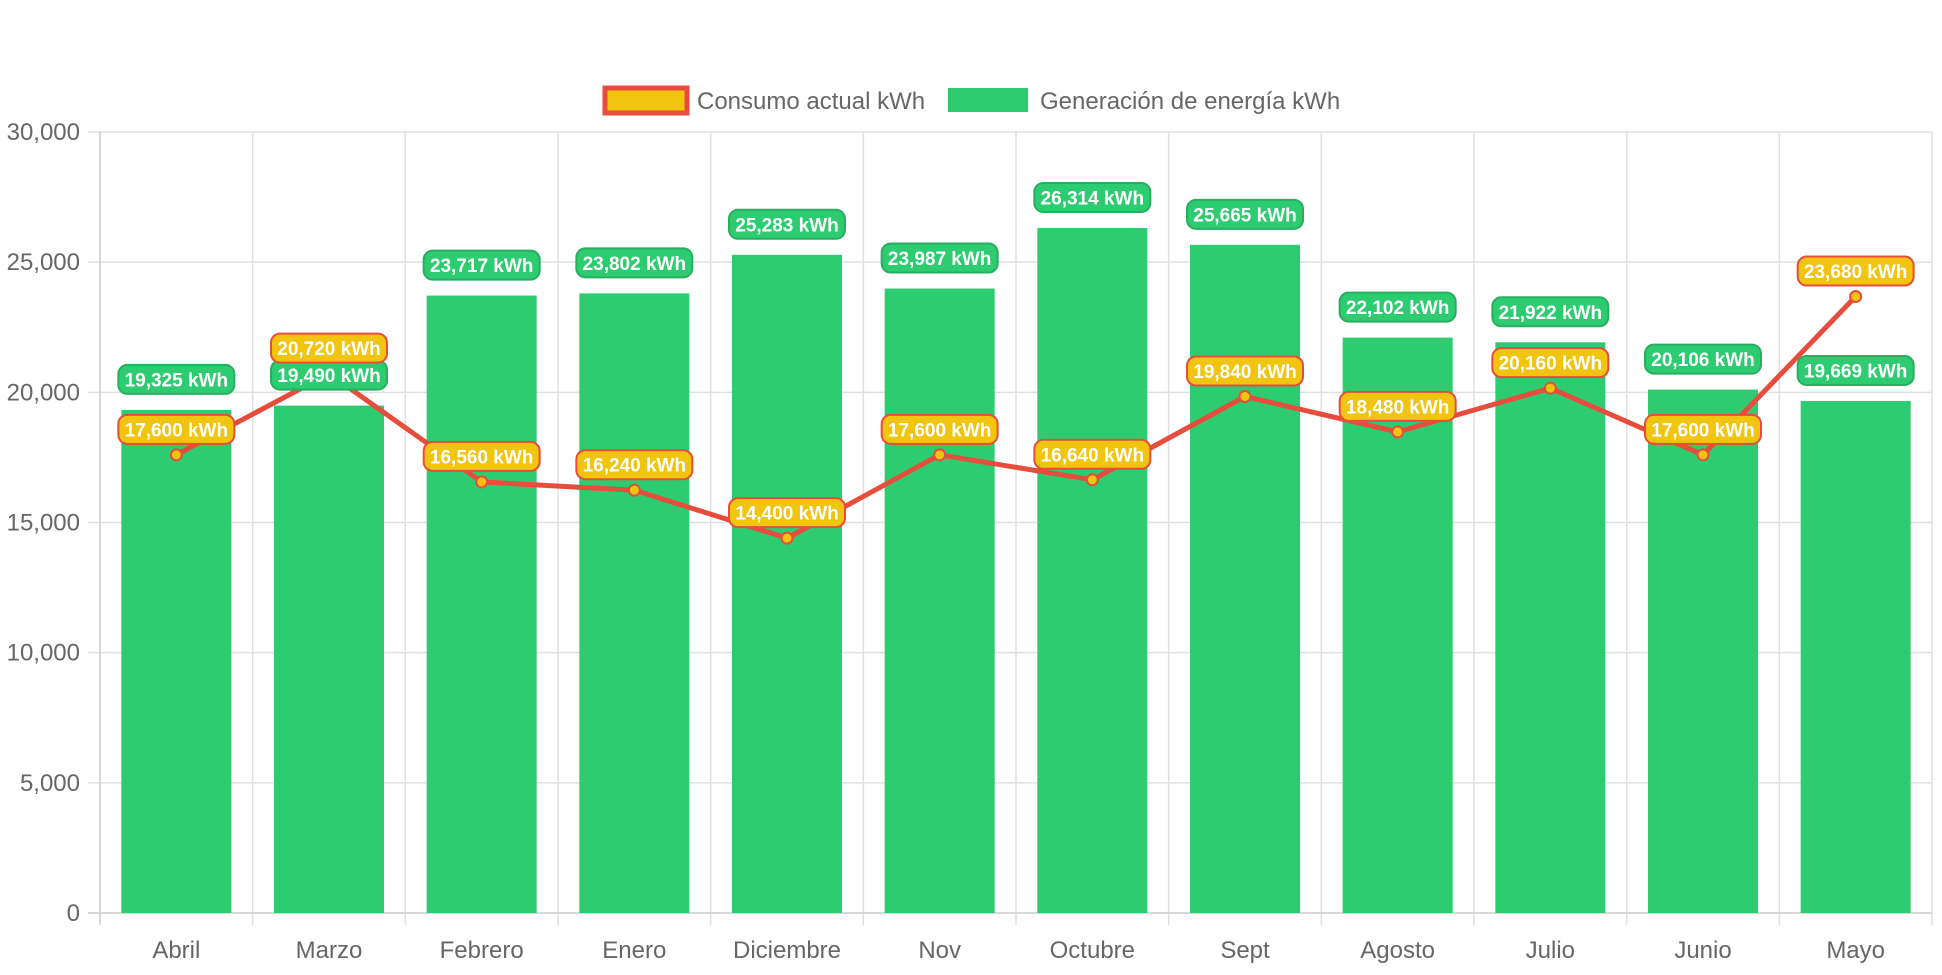  I want to click on bar-data-label-text: 23,987 kWh, so click(940, 259).